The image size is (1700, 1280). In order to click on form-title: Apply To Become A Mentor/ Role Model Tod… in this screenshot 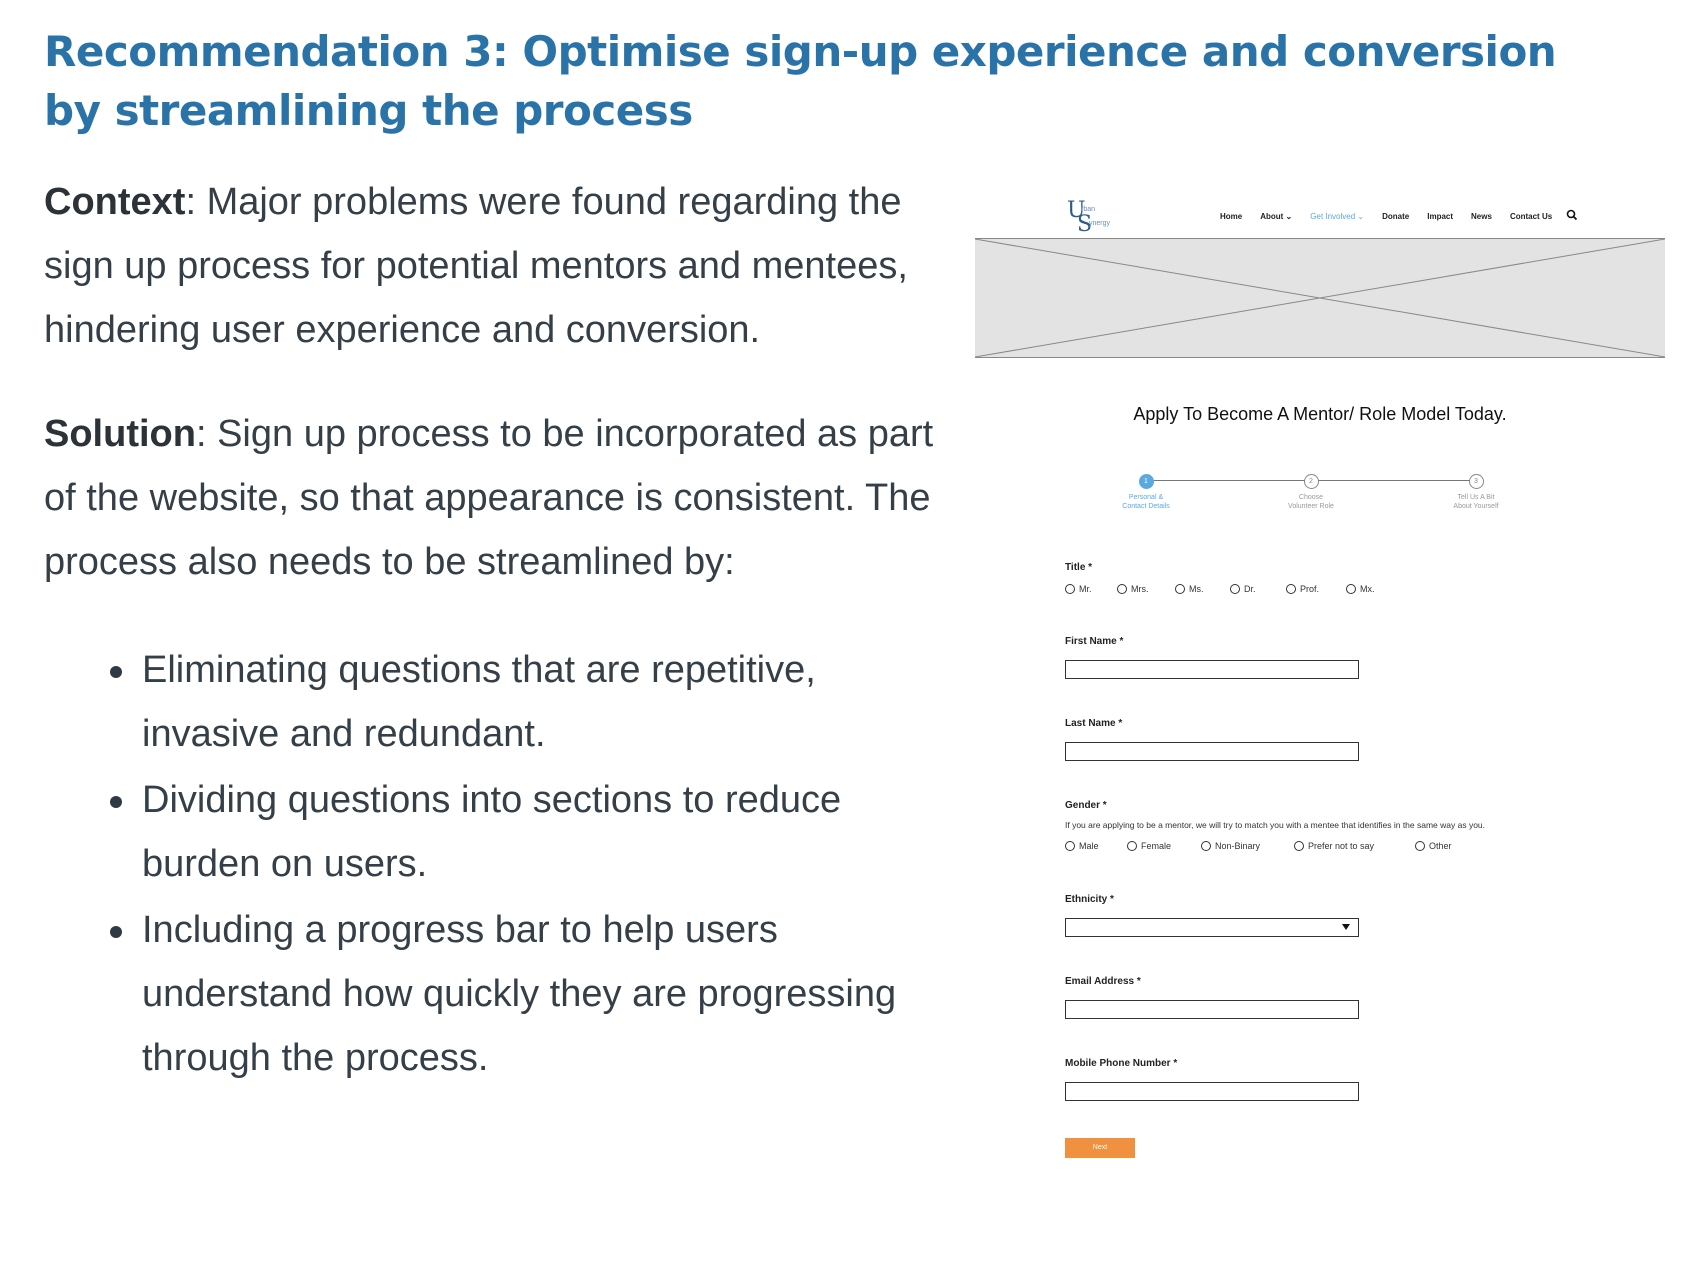, I will do `click(1320, 414)`.